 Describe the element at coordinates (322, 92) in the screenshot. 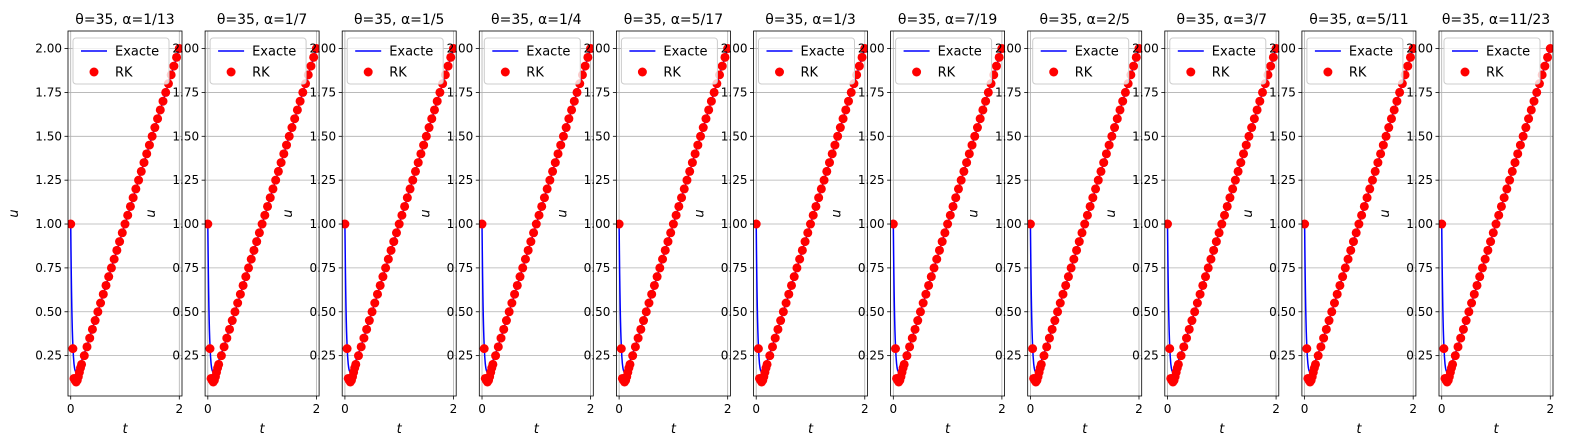

I see `y-tick-label: 1.75` at that location.